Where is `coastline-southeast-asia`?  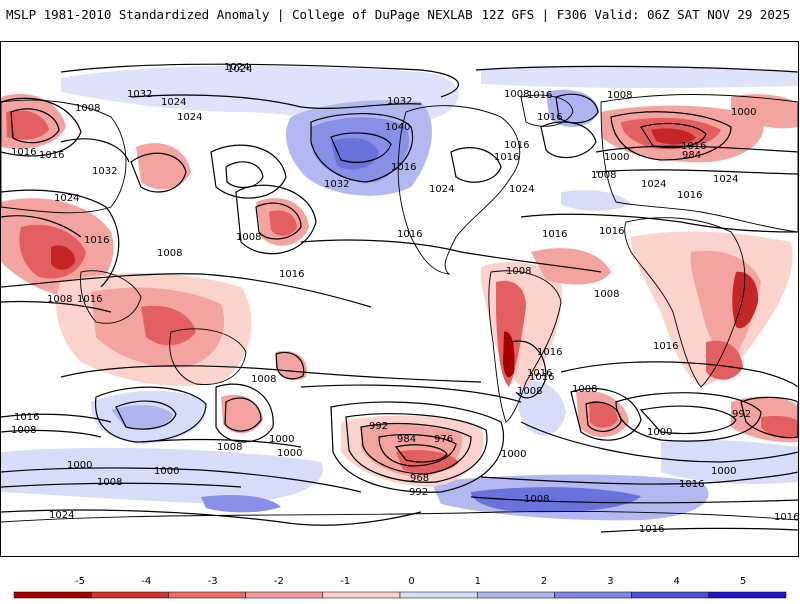 coastline-southeast-asia is located at coordinates (111, 297).